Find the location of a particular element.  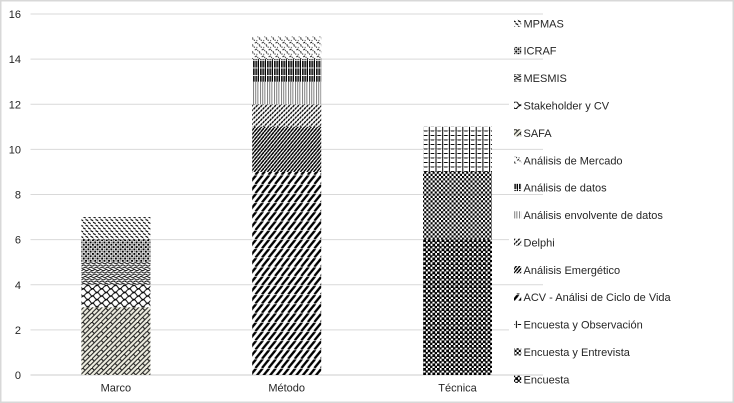

svg-text: 12 is located at coordinates (15, 105).